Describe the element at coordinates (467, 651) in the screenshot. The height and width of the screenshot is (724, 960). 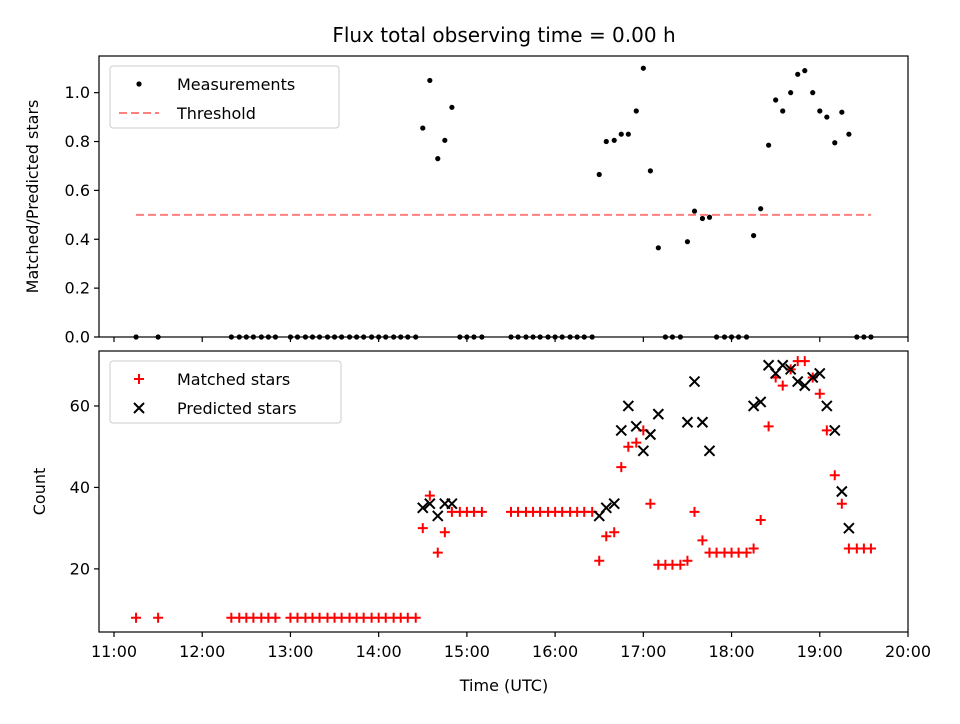
I see `x-tick-label: 15:00` at that location.